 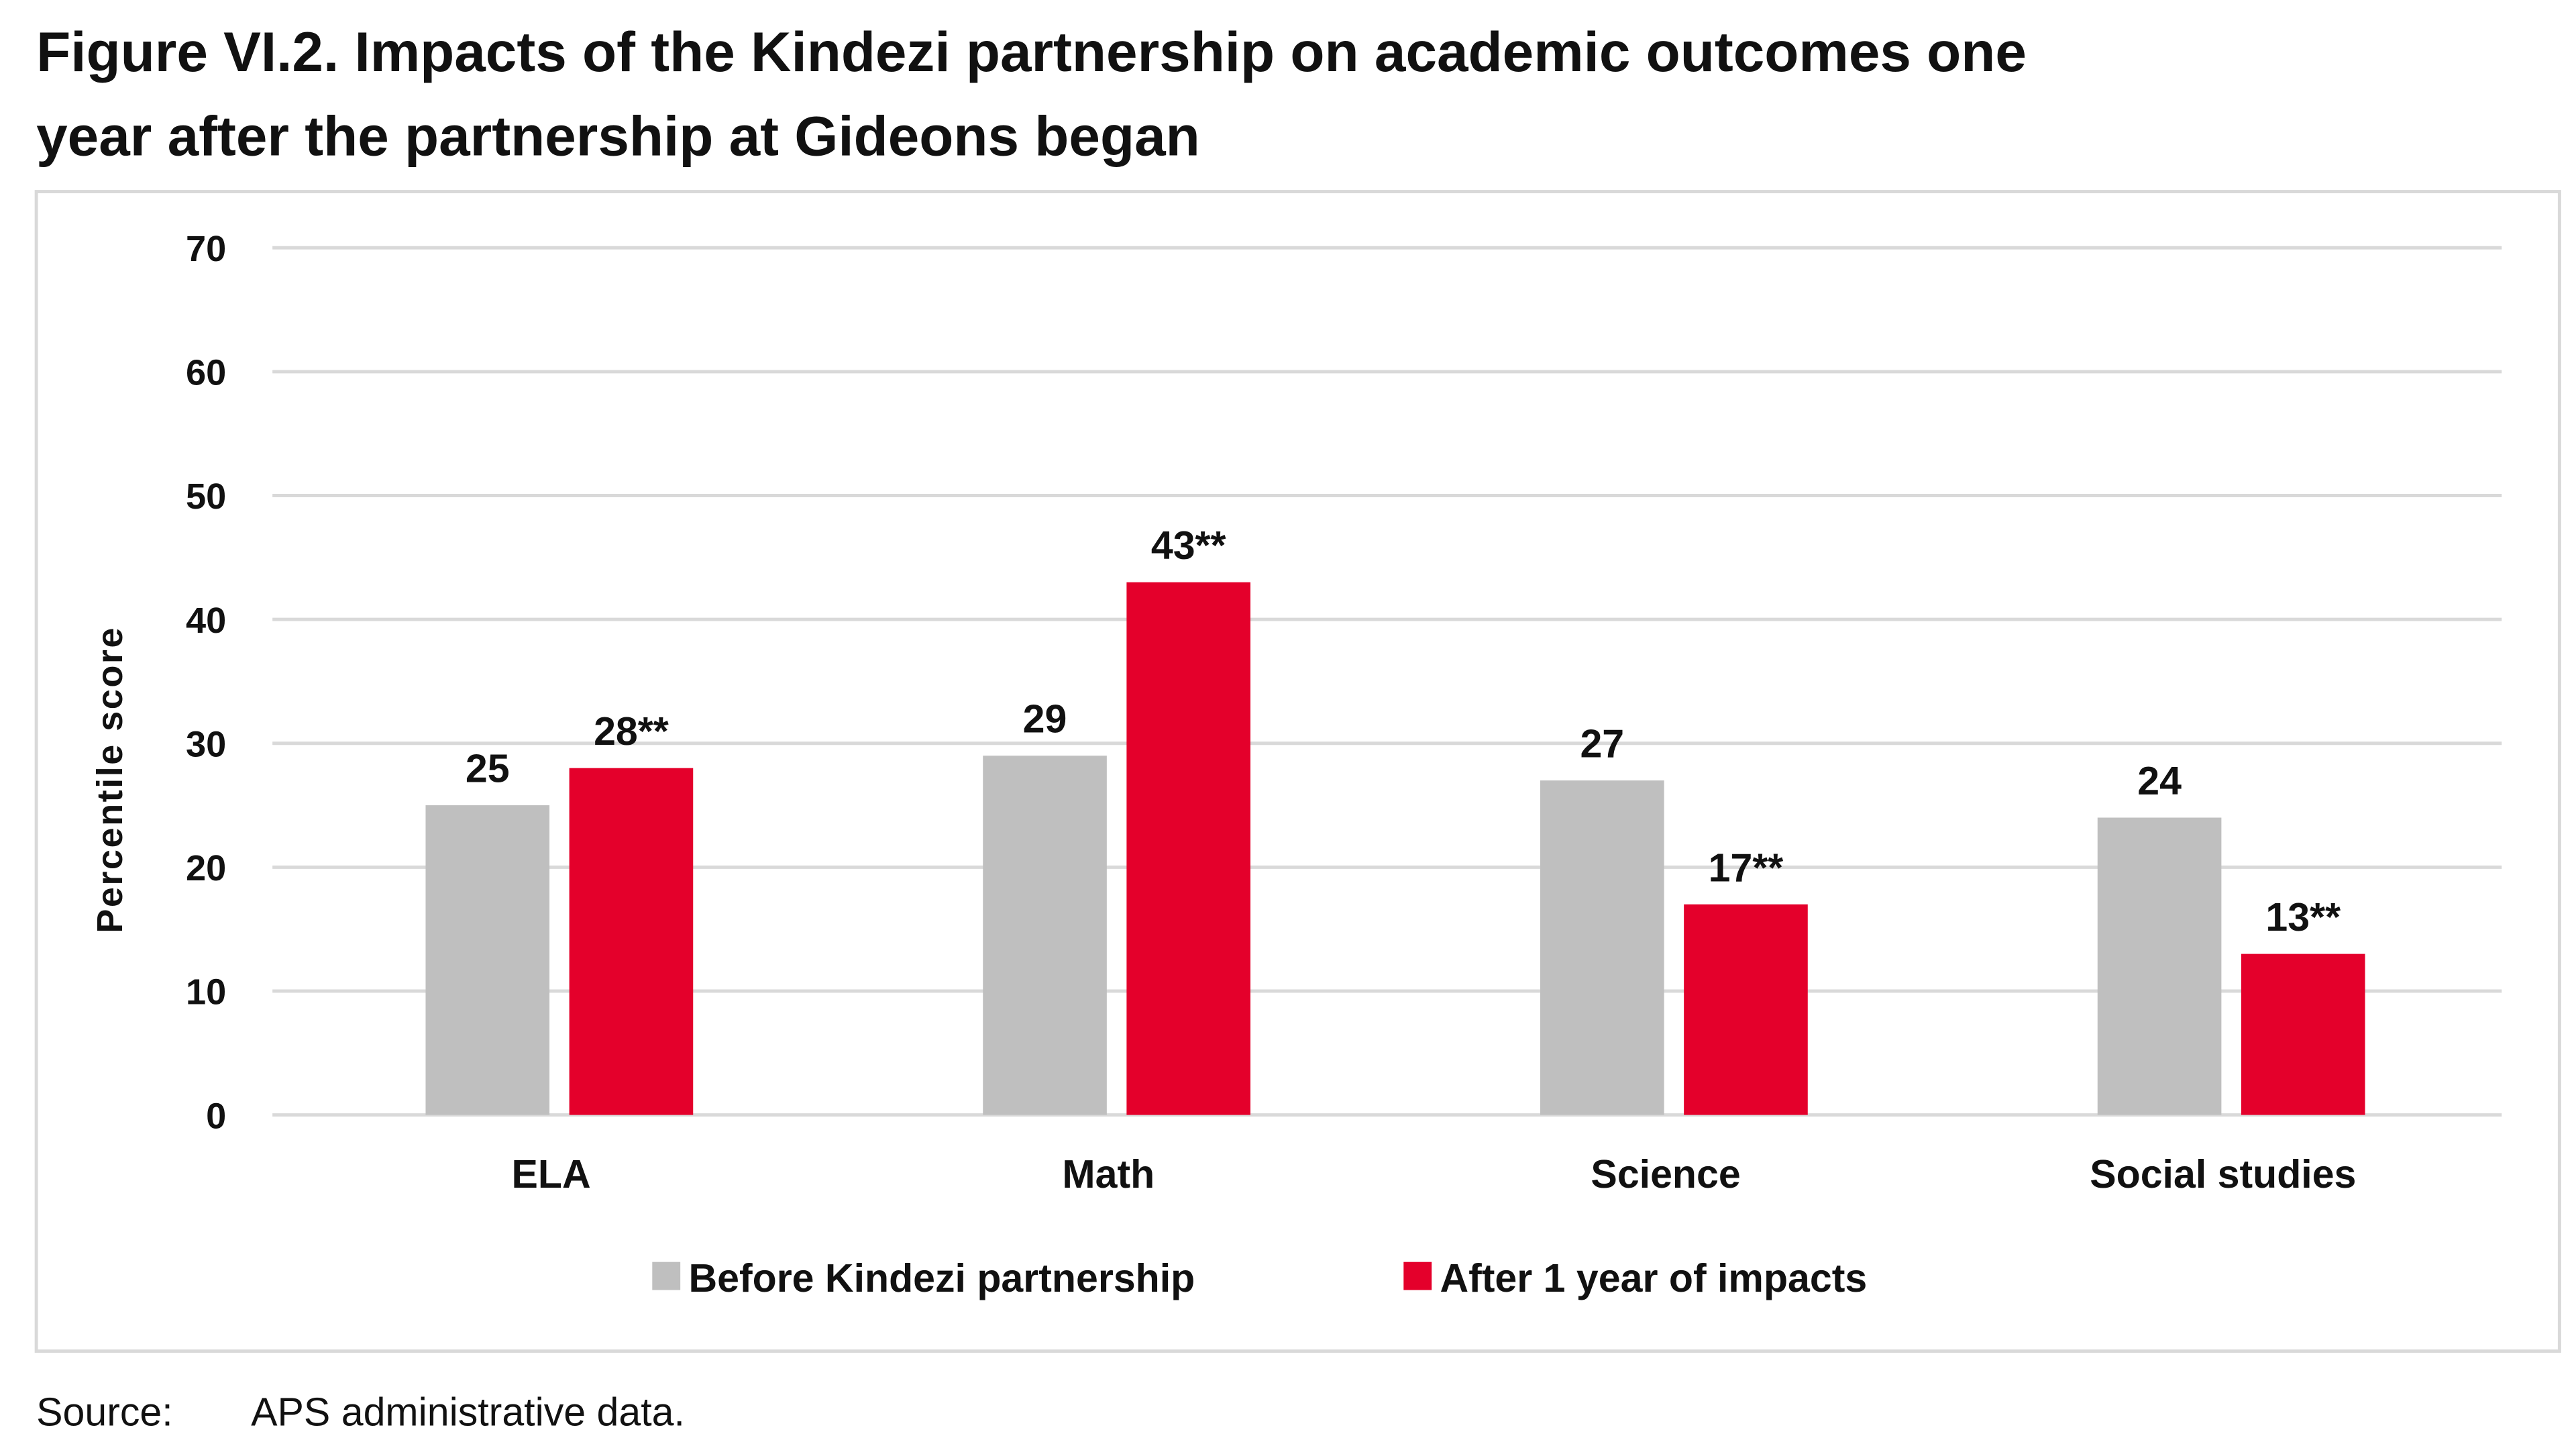 I want to click on data-label: 27, so click(x=1602, y=744).